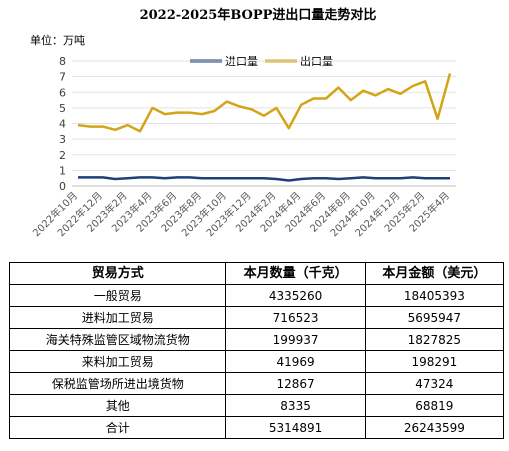  Describe the element at coordinates (62, 186) in the screenshot. I see `y-tick-label: 0` at that location.